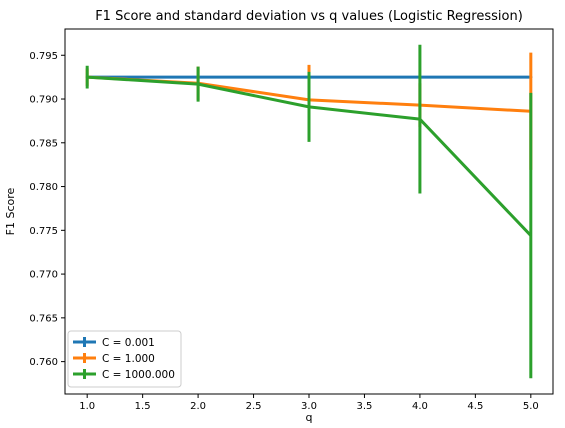  I want to click on y-tick-label: 0.760, so click(43, 362).